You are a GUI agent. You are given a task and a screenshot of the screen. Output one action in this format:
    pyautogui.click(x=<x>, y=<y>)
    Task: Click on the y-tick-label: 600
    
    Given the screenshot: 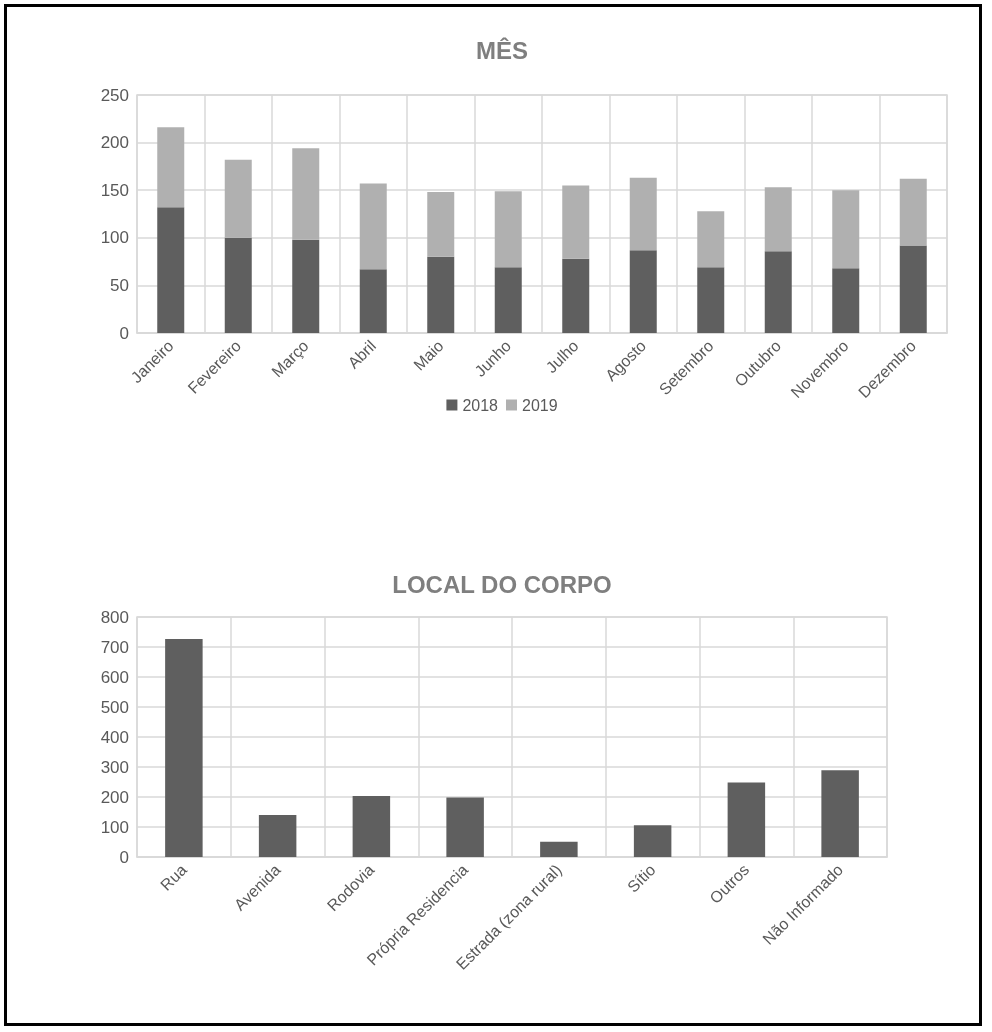 What is the action you would take?
    pyautogui.click(x=114, y=677)
    